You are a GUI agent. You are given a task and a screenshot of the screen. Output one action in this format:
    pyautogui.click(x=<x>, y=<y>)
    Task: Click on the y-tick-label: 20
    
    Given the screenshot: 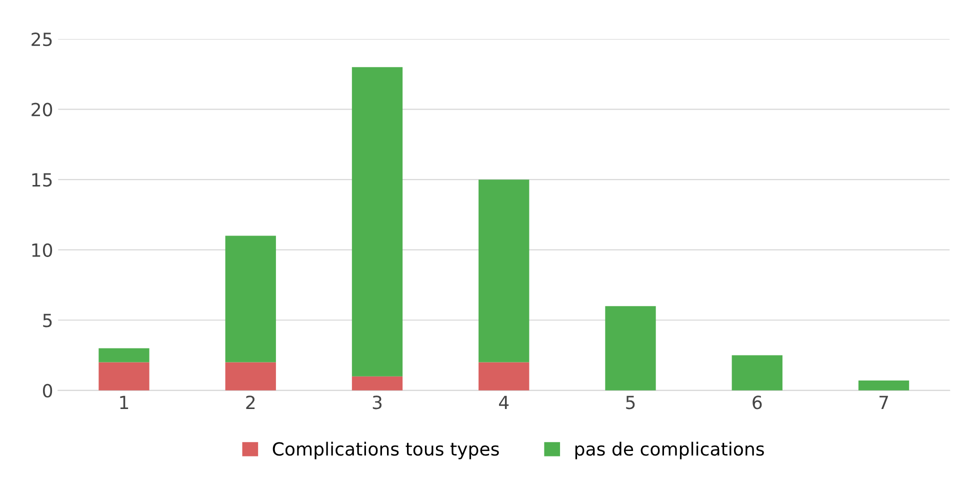 What is the action you would take?
    pyautogui.click(x=42, y=109)
    